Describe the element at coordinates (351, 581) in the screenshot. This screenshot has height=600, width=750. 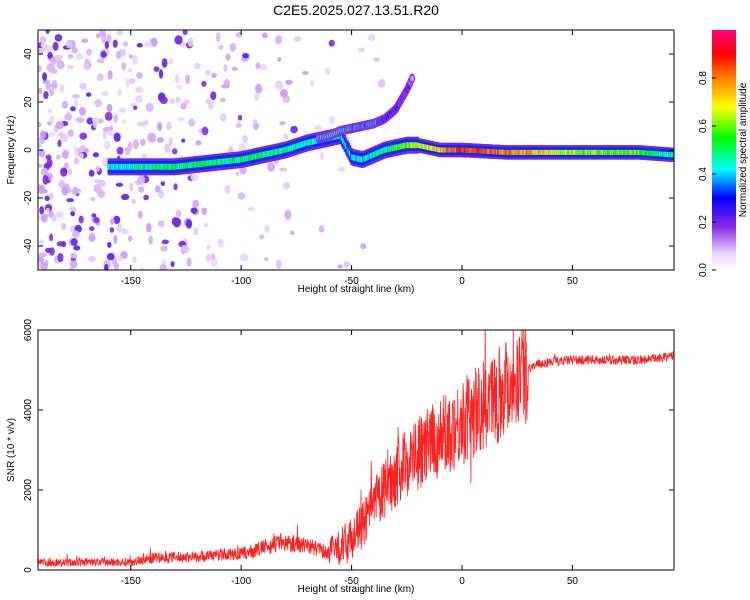
I see `x-tick-label: -50` at that location.